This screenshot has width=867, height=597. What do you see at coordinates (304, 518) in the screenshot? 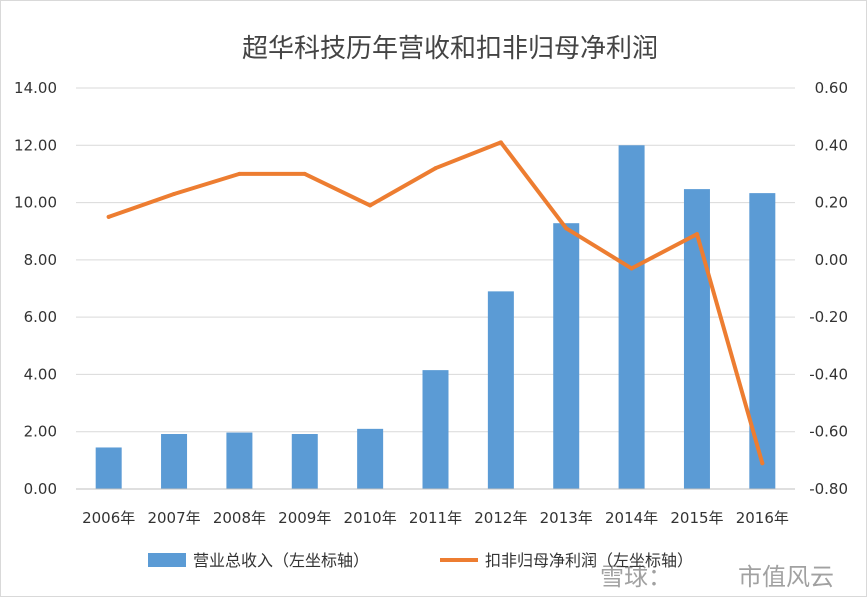
I see `x-tick-label: 2009年` at bounding box center [304, 518].